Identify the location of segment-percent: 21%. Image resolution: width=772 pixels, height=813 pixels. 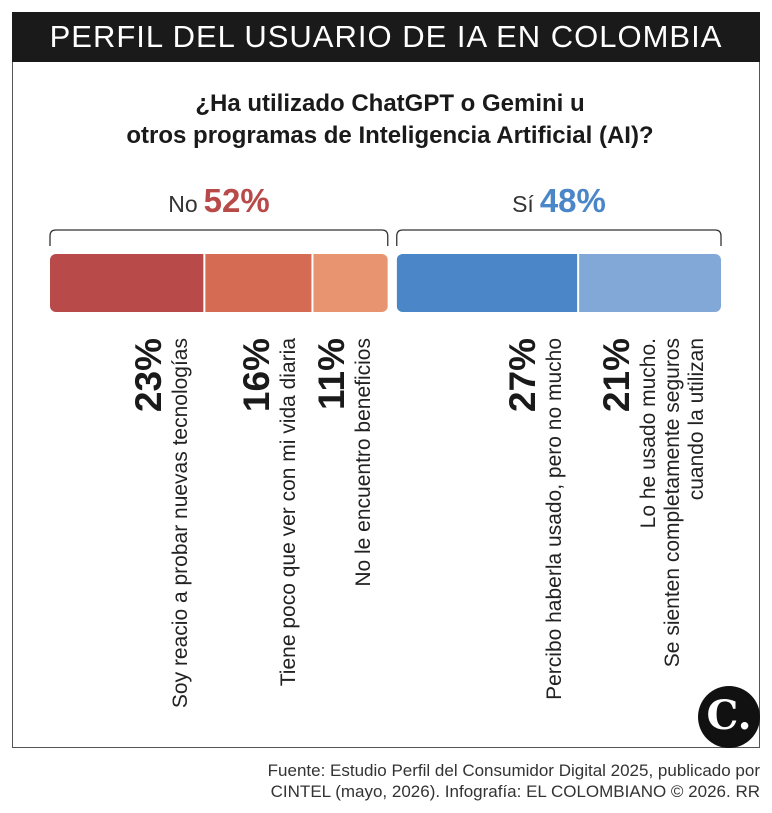
(616, 375).